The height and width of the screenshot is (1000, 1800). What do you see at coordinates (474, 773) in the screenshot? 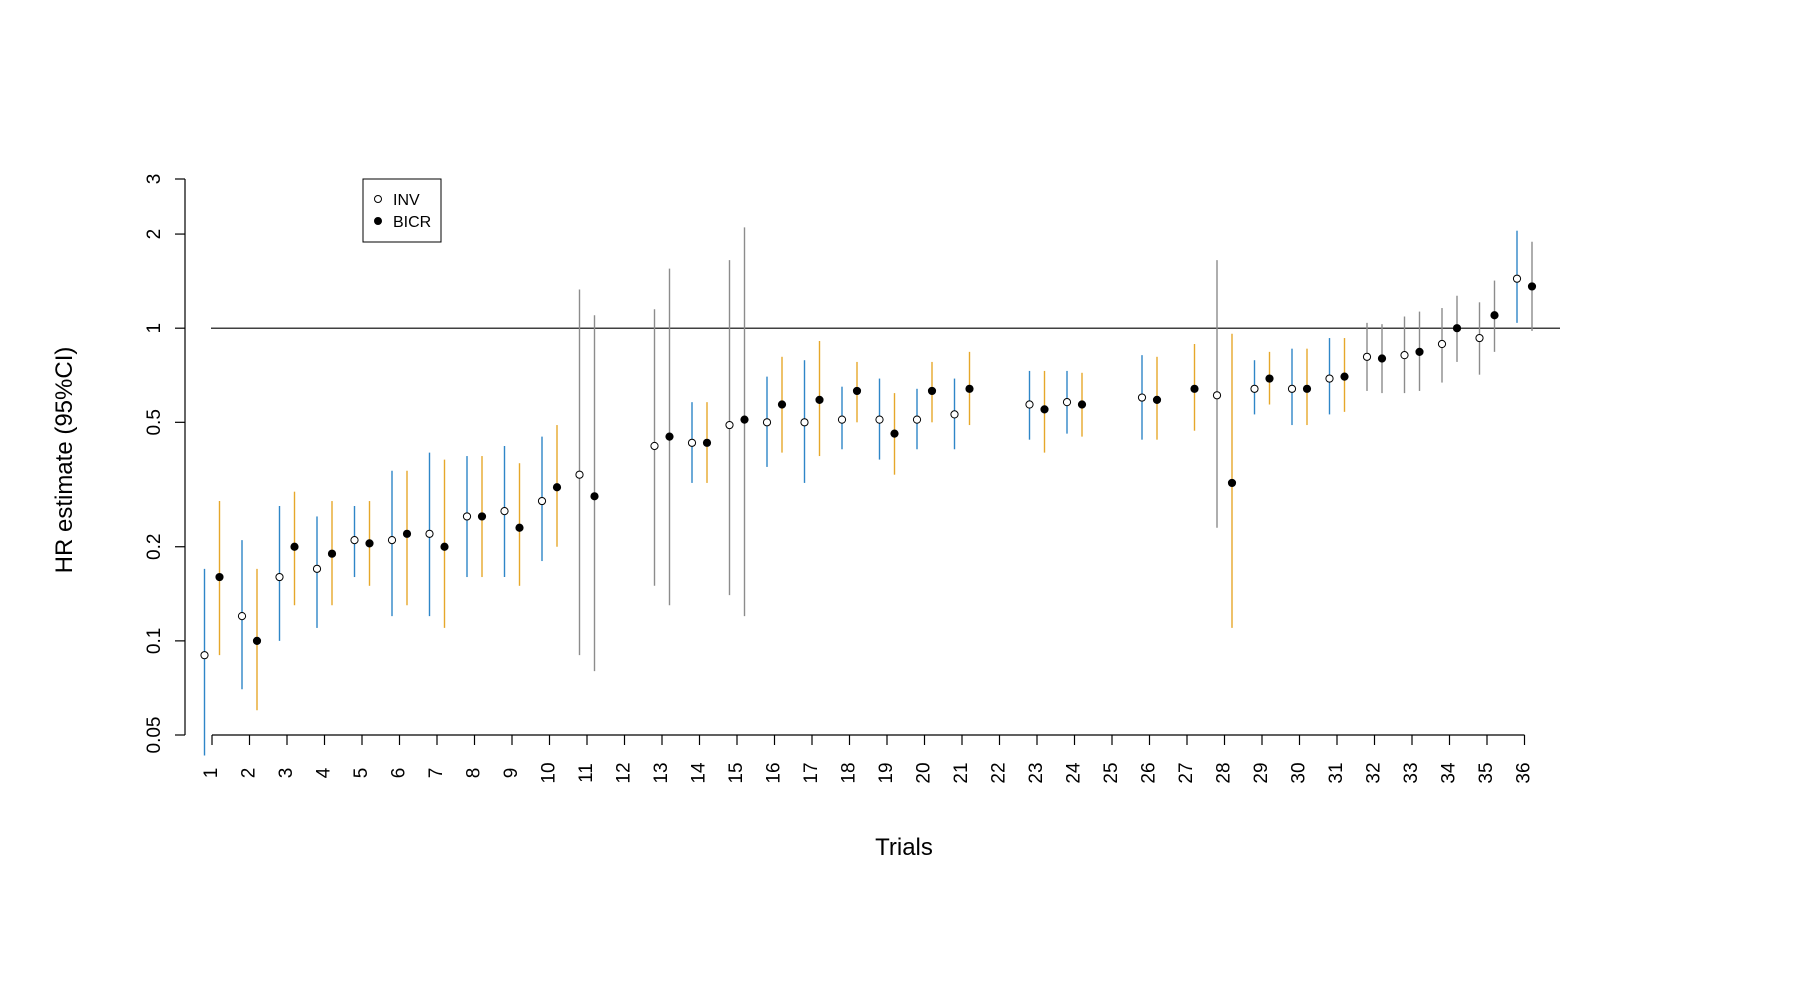
I see `x-tick-label: 8` at bounding box center [474, 773].